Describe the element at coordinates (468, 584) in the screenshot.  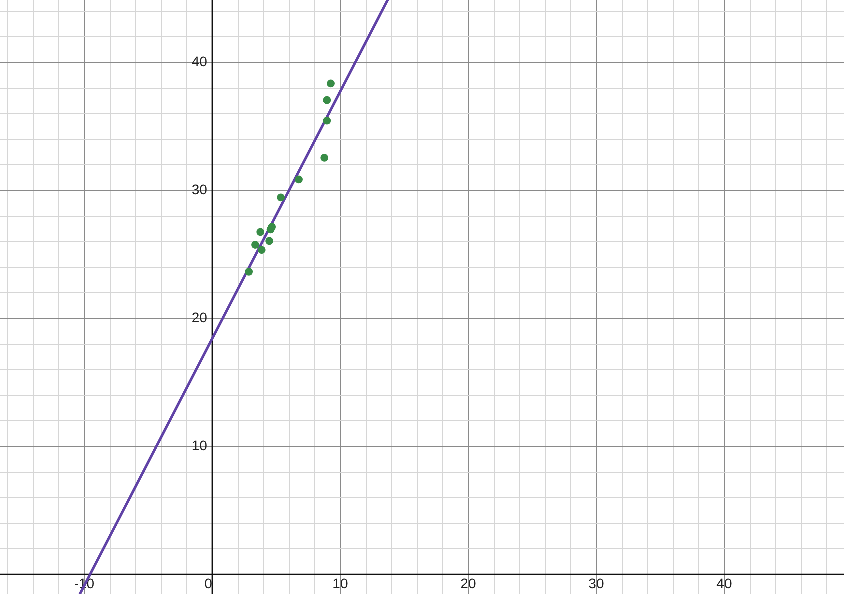
I see `x-tick-label: 20` at that location.